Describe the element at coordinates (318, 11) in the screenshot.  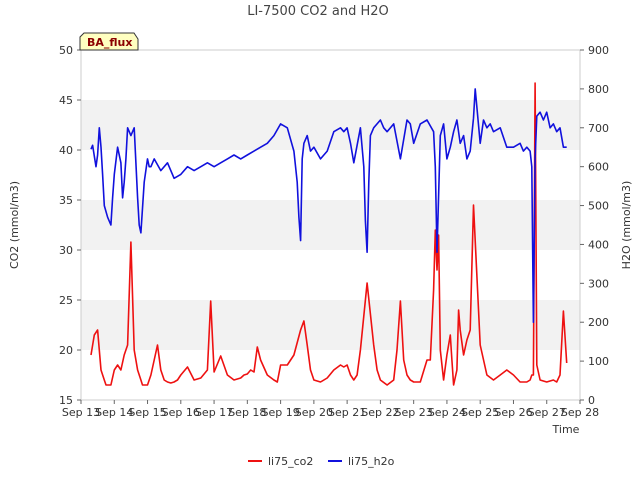
I see `chart-title: LI-7500 CO2 and H2O` at that location.